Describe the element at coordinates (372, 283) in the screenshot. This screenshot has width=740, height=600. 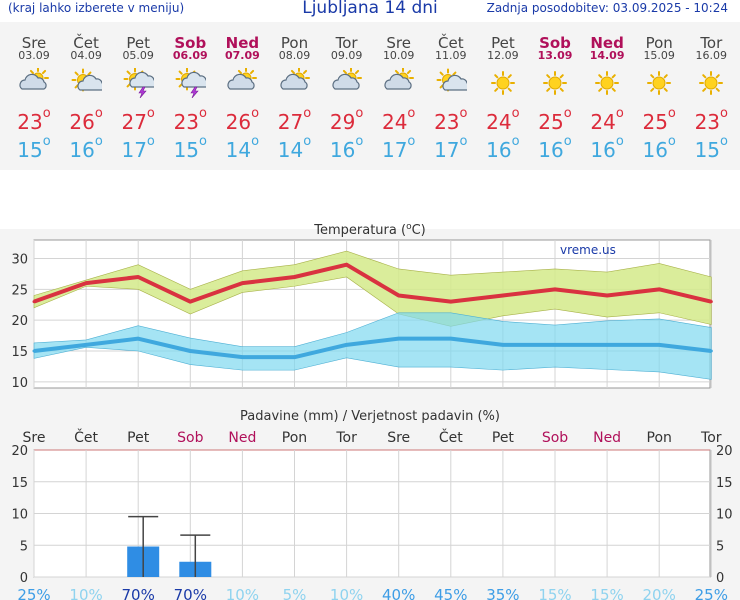
I see `max-temperature-line` at that location.